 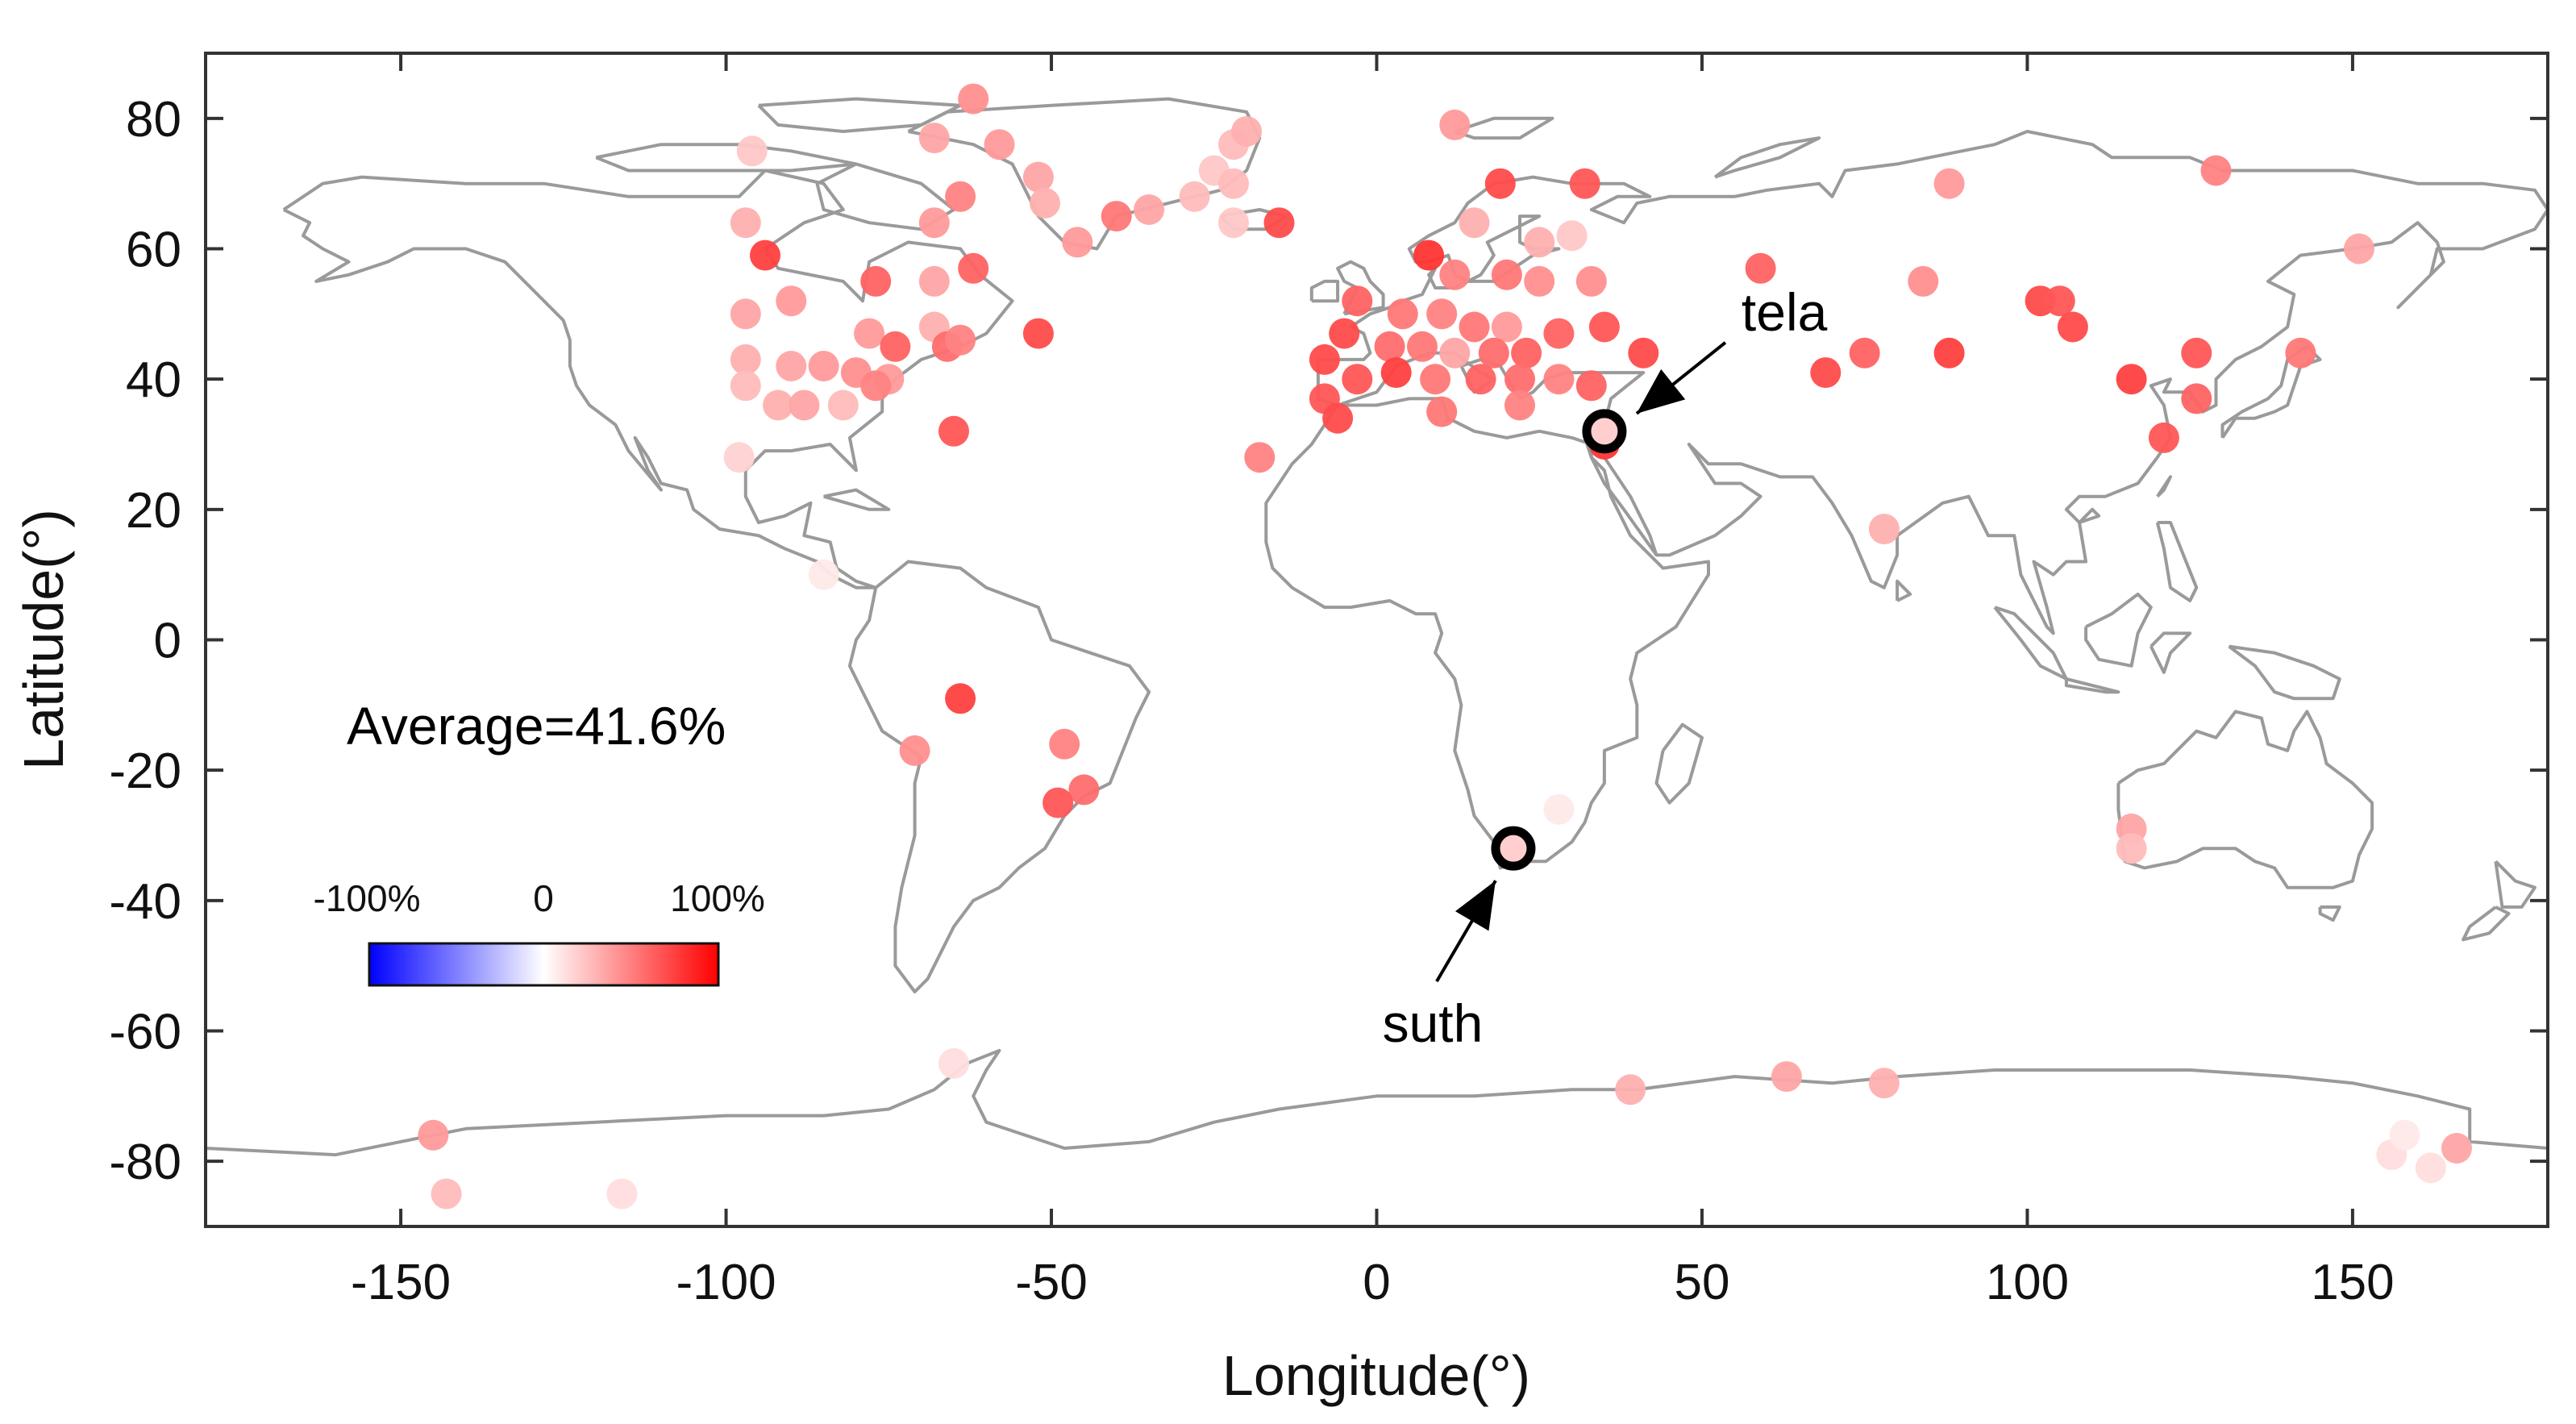 I want to click on colorbar-label-min: -100%, so click(x=367, y=898).